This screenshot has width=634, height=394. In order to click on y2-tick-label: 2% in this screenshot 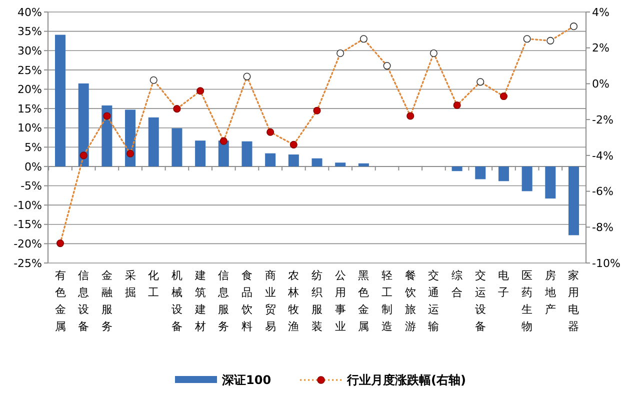, I will do `click(601, 48)`.